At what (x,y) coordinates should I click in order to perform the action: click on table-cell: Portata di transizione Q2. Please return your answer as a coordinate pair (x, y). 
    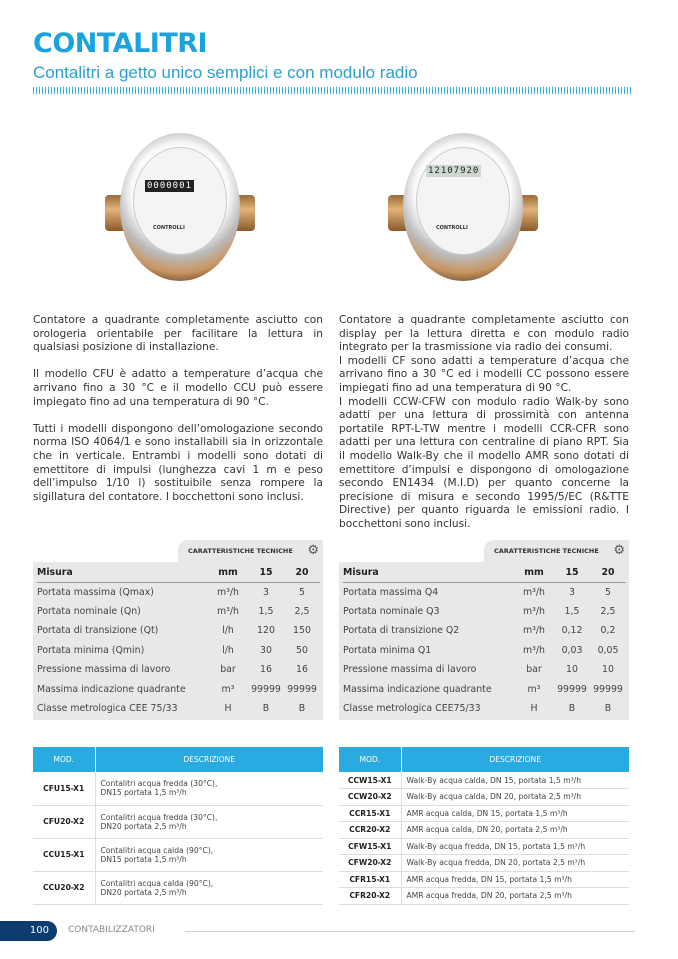
    Looking at the image, I should click on (401, 631).